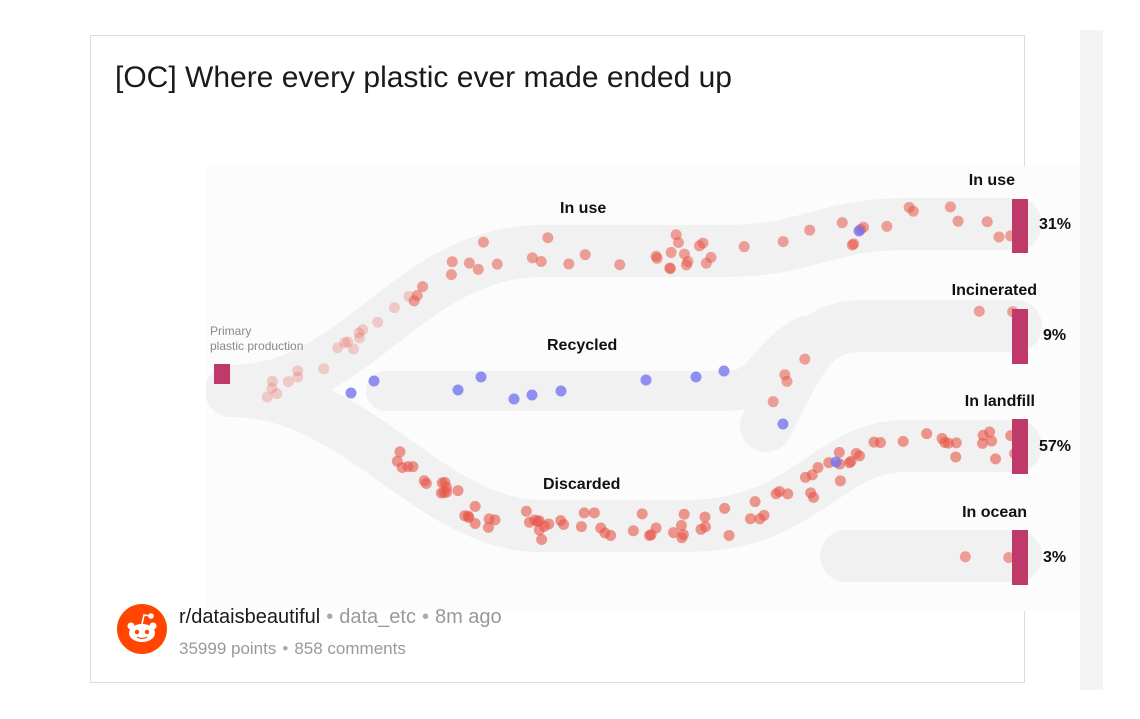 This screenshot has width=1140, height=719. I want to click on flow-label-in-use: In use, so click(583, 208).